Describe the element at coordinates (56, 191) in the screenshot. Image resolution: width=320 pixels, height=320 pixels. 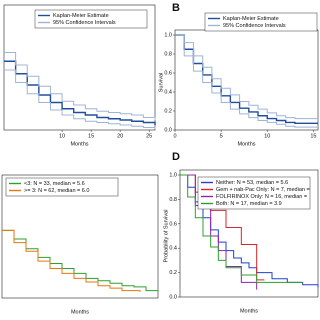
I see `legend-label: >= 3: N = 62, median = 6.0` at that location.